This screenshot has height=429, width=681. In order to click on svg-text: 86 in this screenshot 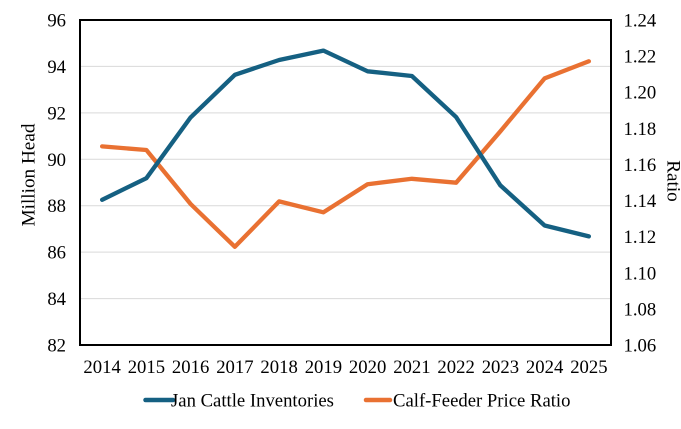, I will do `click(56, 253)`.